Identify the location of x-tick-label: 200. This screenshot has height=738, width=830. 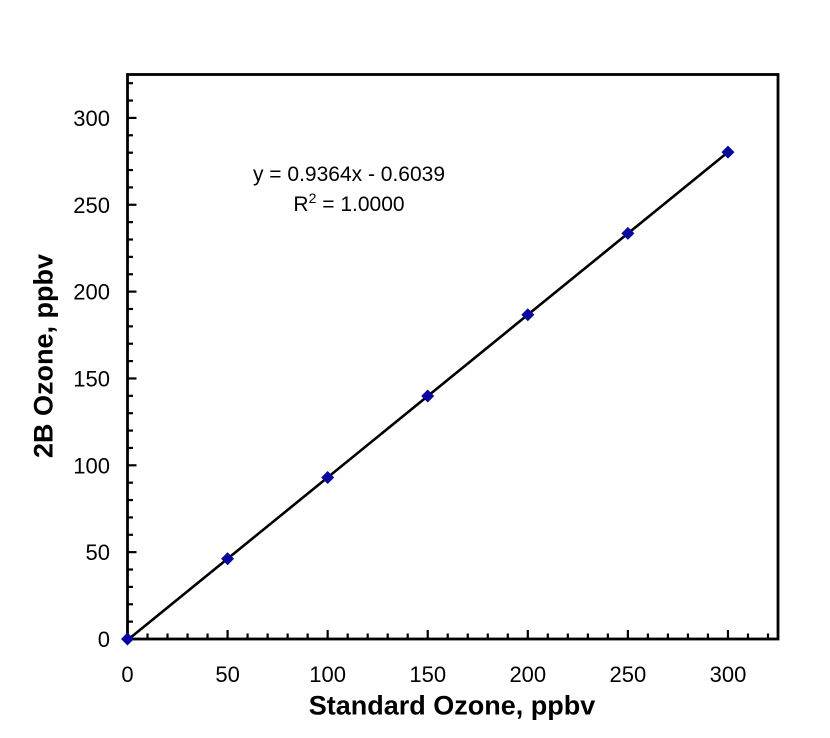
(527, 674).